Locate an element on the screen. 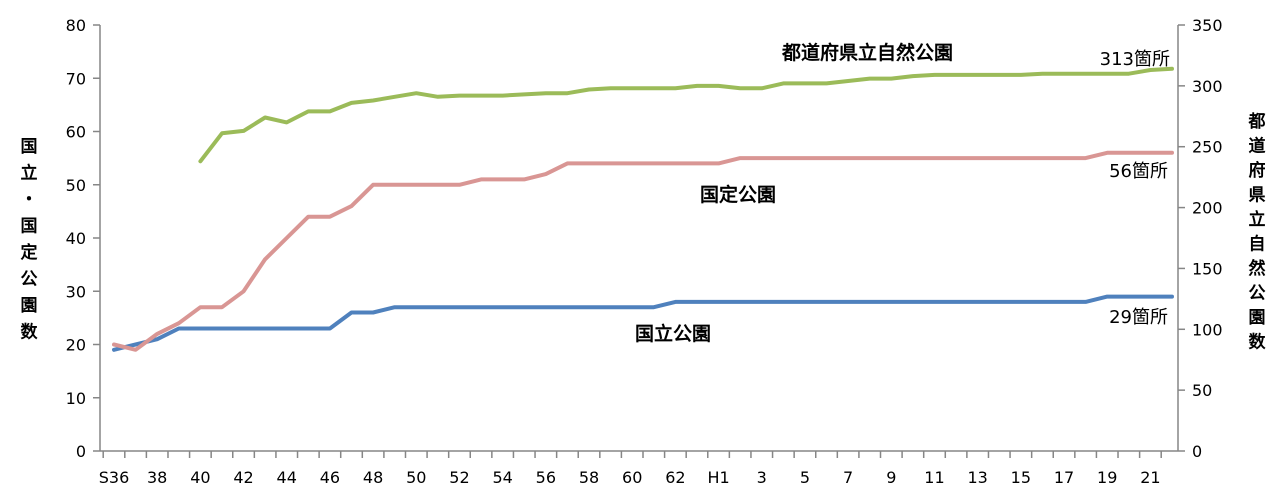 The height and width of the screenshot is (493, 1275). x-tick-label: 5 is located at coordinates (805, 477).